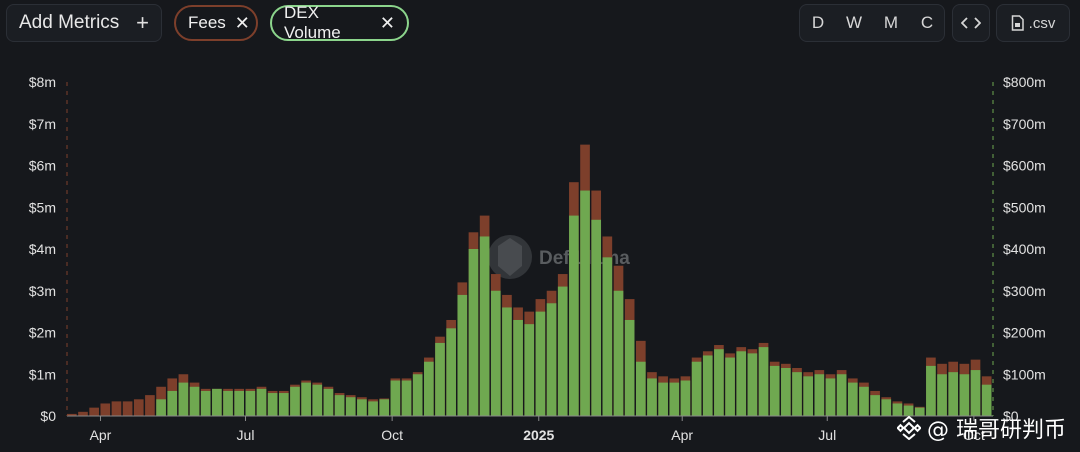 This screenshot has width=1080, height=452. Describe the element at coordinates (312, 22) in the screenshot. I see `metric-pill-label: DEX Volume` at that location.